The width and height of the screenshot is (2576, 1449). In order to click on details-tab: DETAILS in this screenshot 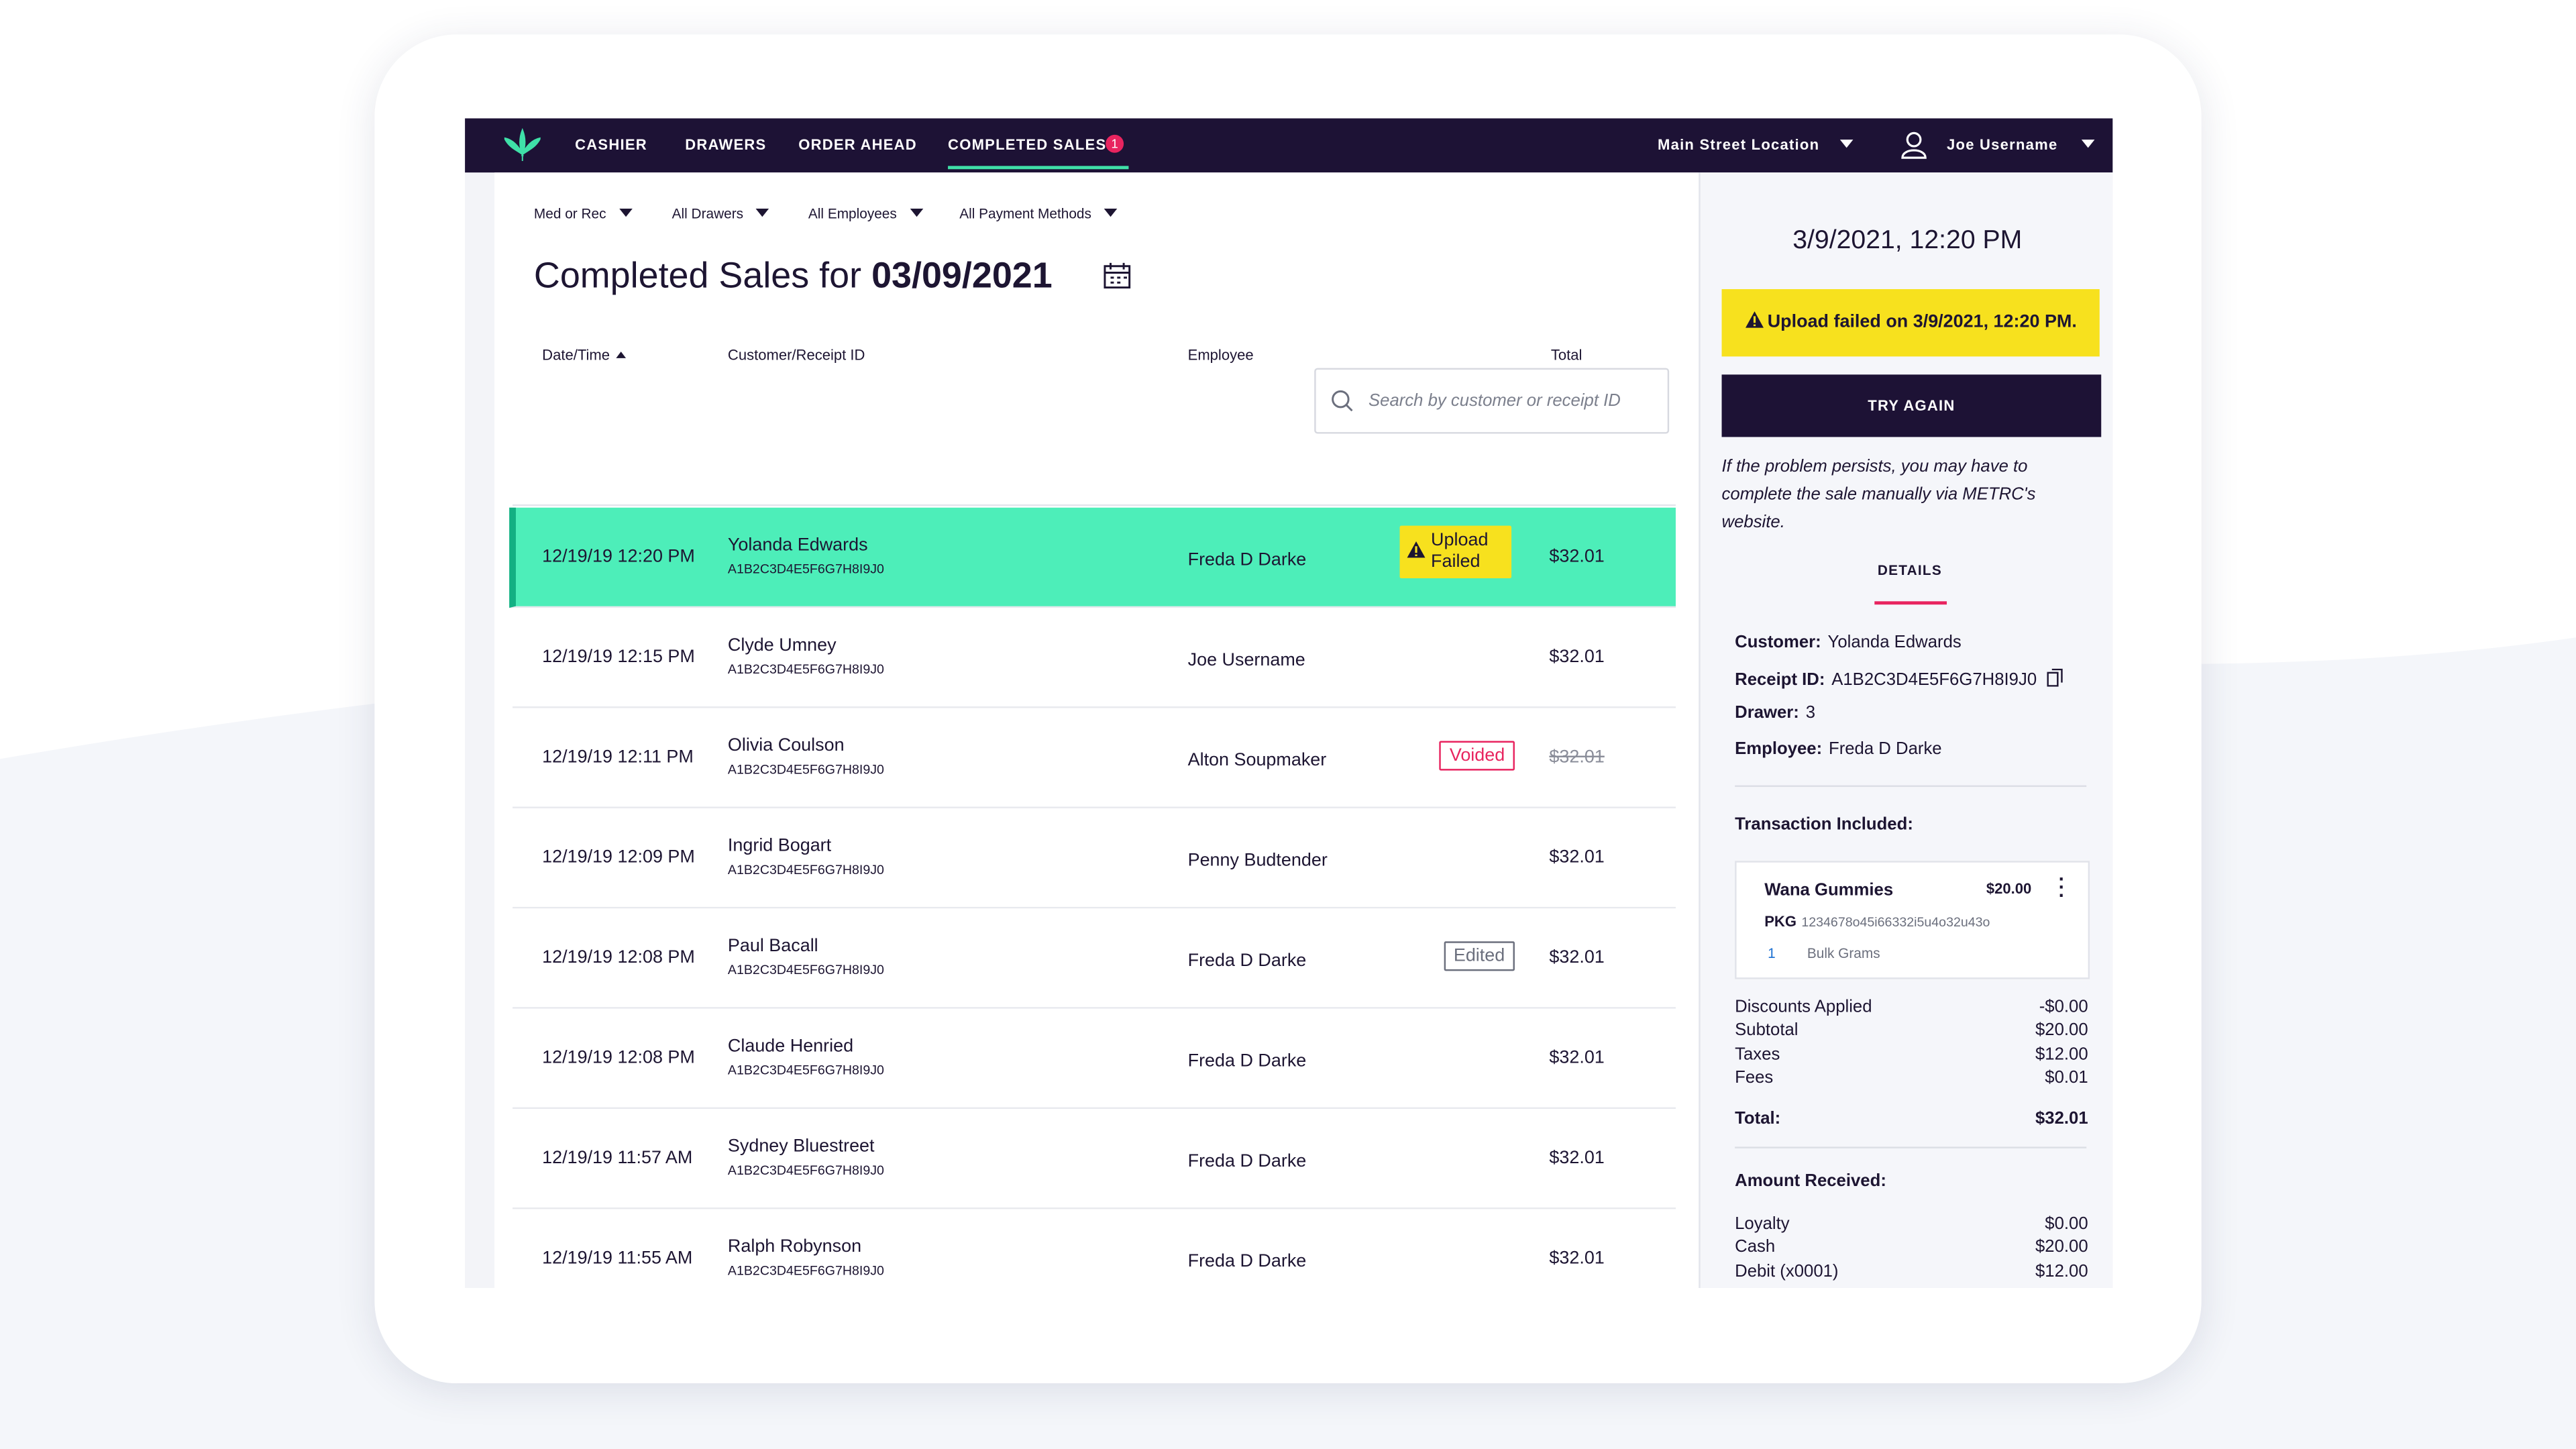, I will do `click(1909, 570)`.